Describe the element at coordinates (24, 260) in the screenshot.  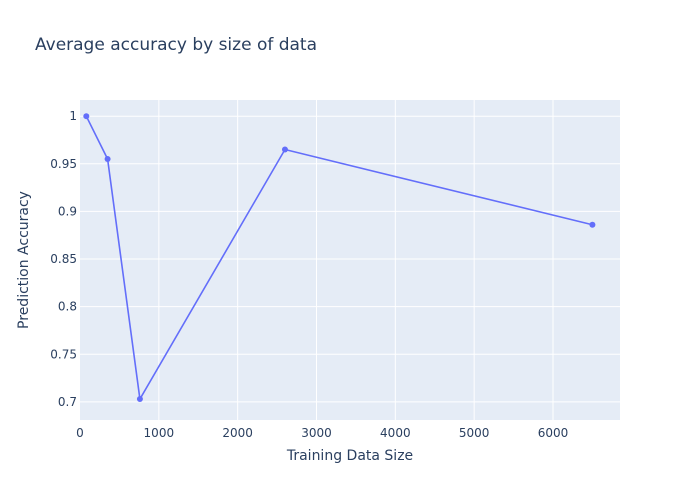
I see `y-axis-title: Prediction Accuracy` at that location.